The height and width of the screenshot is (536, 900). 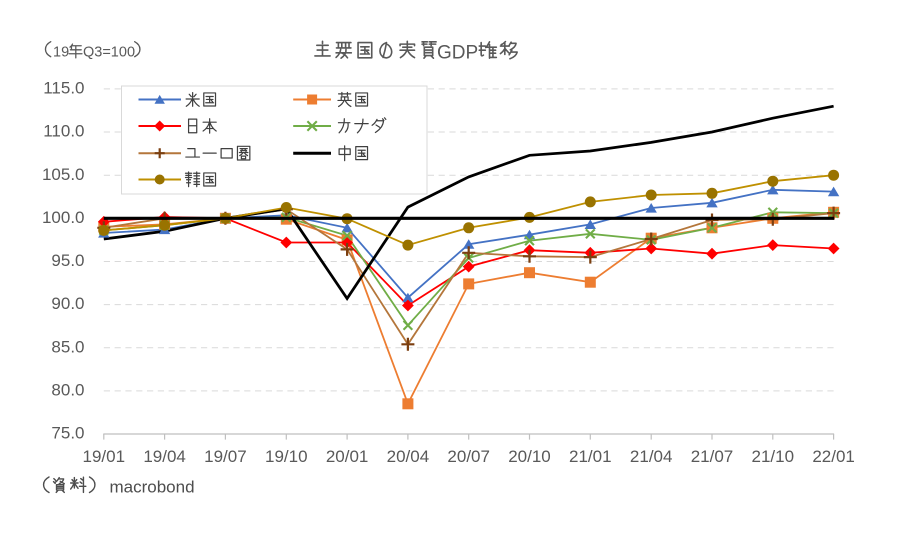 I want to click on svg-text: macrobond, so click(x=152, y=487).